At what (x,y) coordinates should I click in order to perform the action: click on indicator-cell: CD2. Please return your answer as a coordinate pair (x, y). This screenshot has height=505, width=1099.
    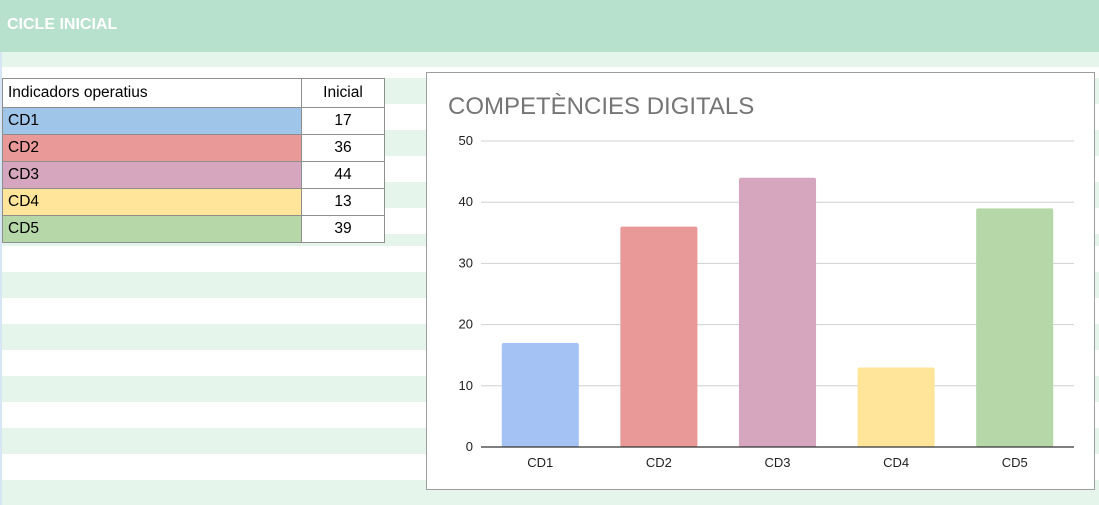
    Looking at the image, I should click on (152, 148).